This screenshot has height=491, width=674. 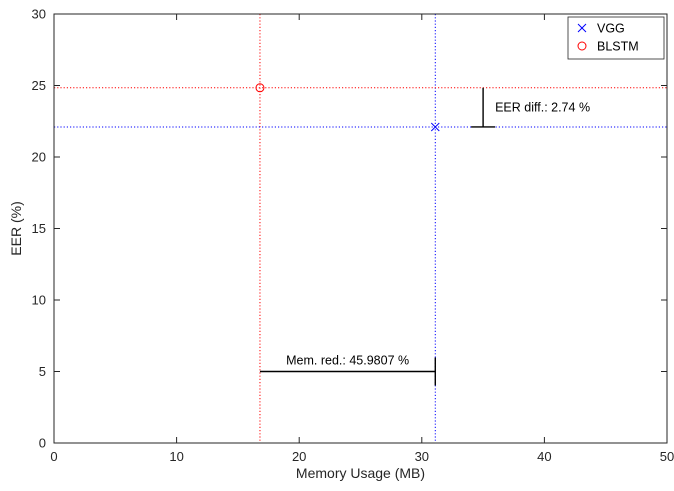 I want to click on legend-box, so click(x=616, y=38).